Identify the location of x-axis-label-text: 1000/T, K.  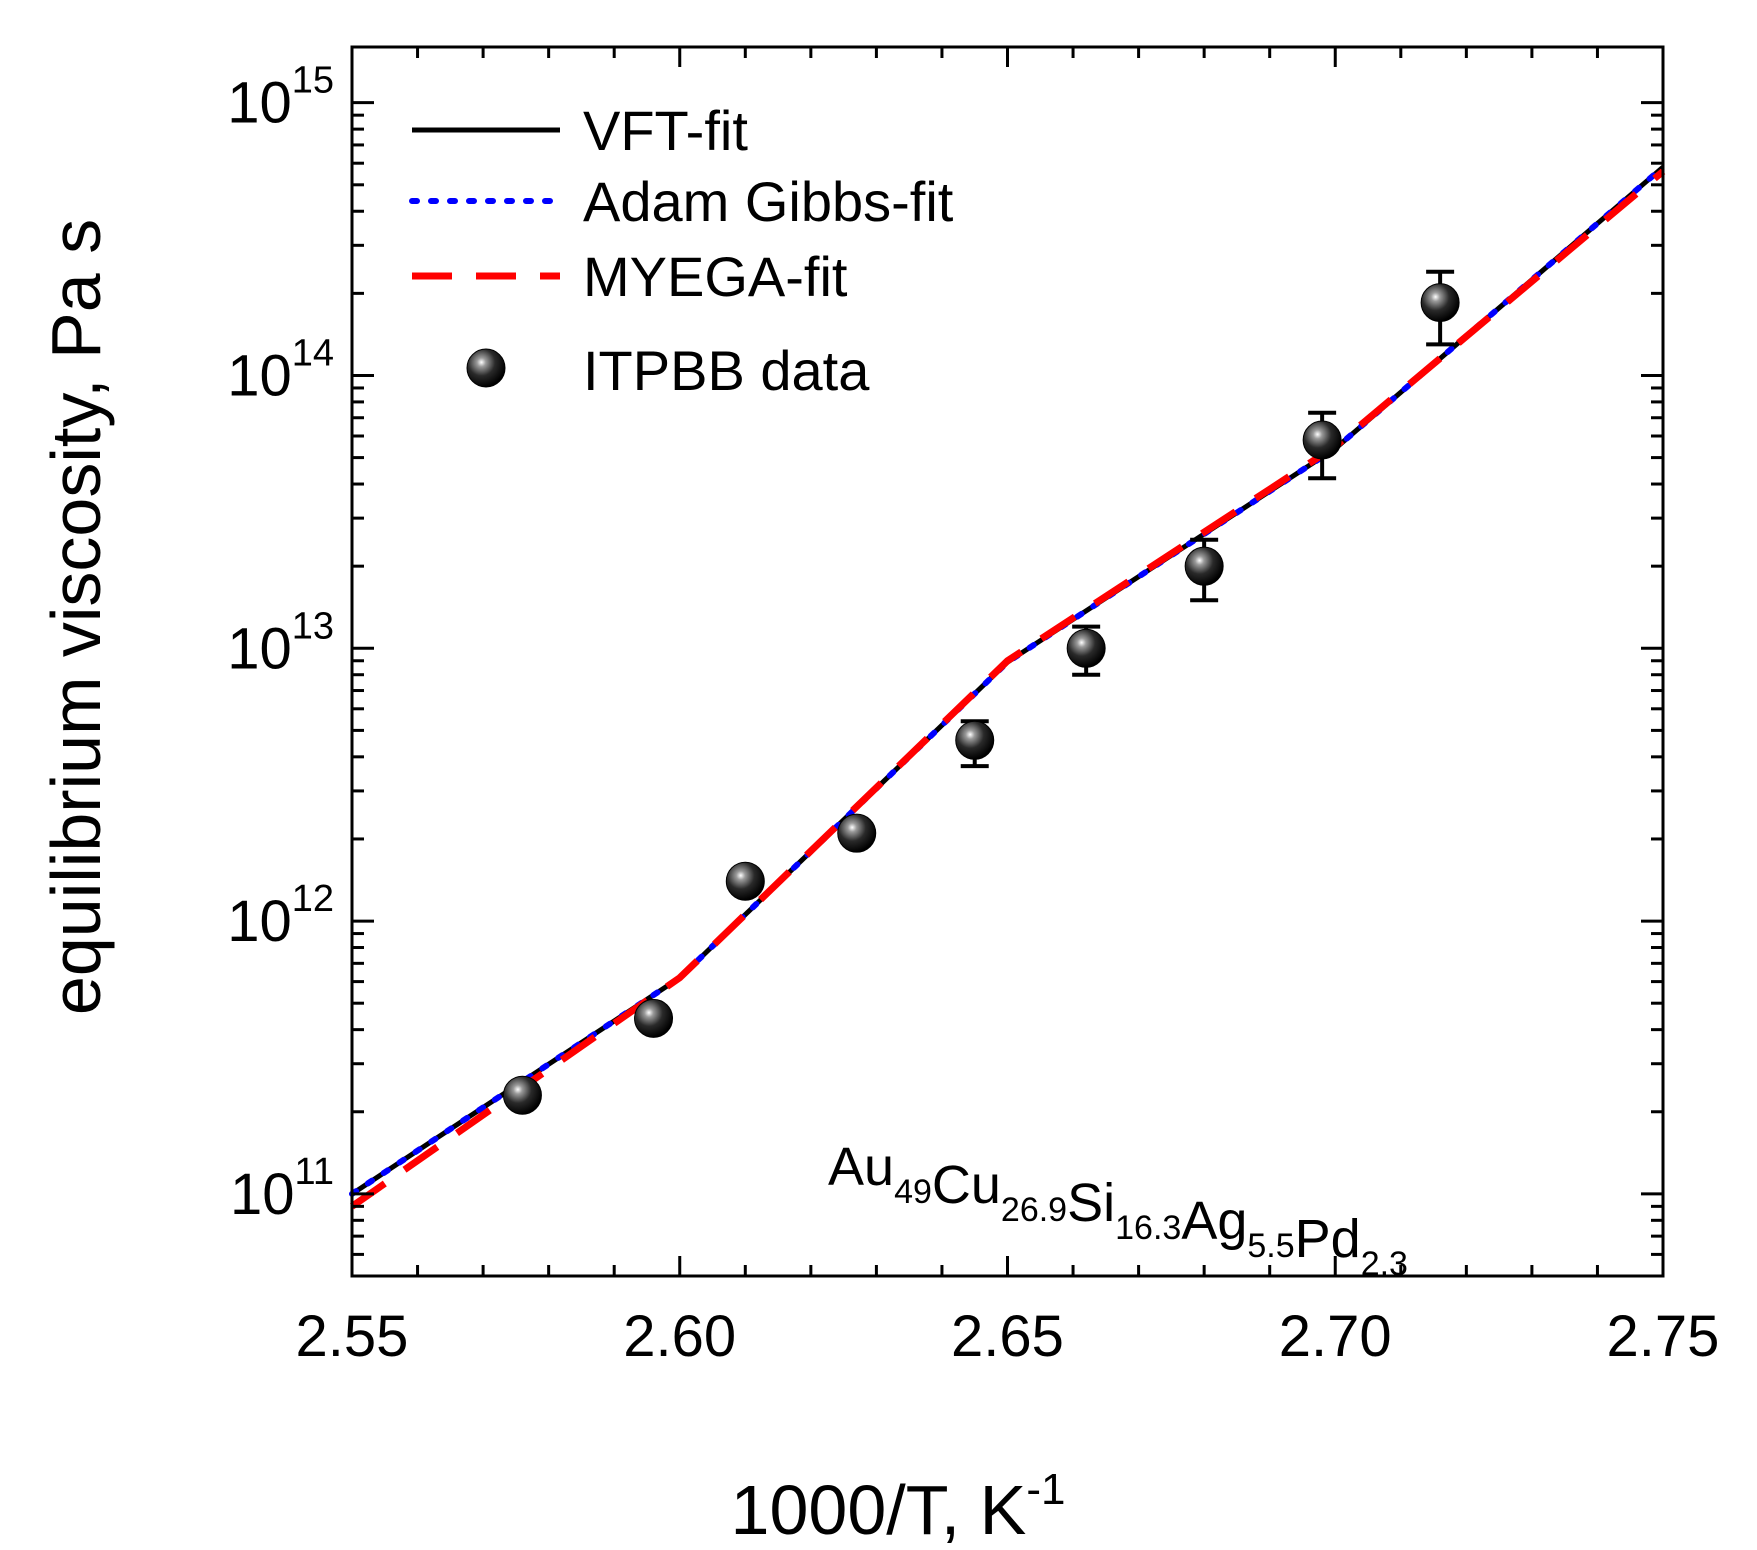
(879, 1510).